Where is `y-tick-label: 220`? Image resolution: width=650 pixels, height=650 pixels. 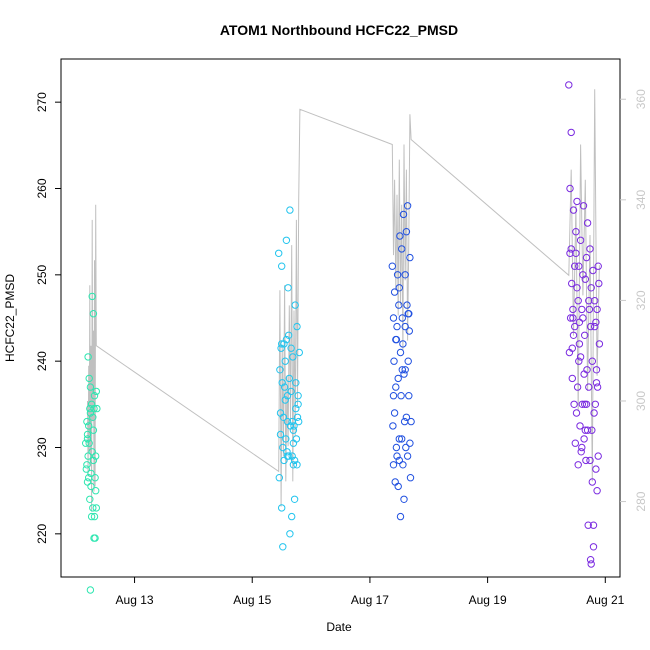
y-tick-label: 220 is located at coordinates (42, 534).